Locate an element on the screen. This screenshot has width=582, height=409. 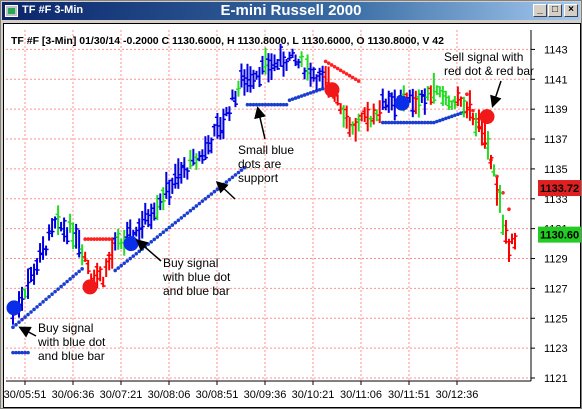
annotation-text: and blue bar is located at coordinates (196, 291).